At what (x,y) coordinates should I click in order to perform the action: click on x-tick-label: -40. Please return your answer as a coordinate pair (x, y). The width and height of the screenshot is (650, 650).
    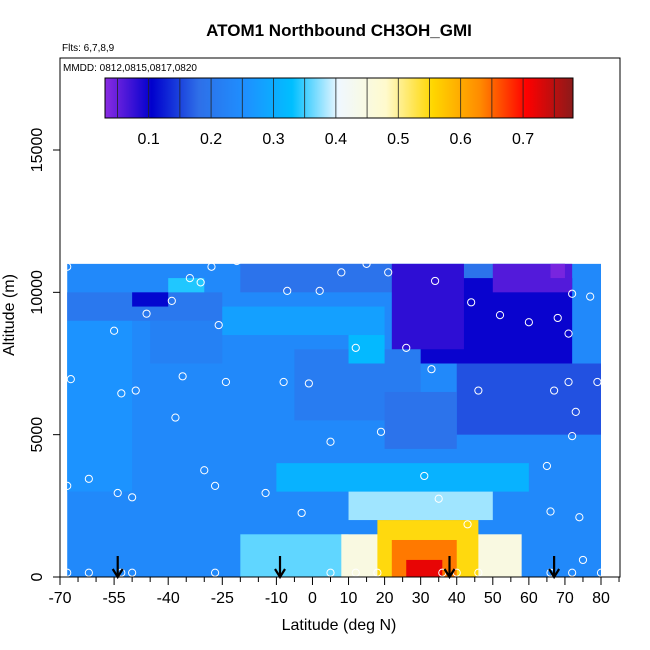
    Looking at the image, I should click on (168, 598).